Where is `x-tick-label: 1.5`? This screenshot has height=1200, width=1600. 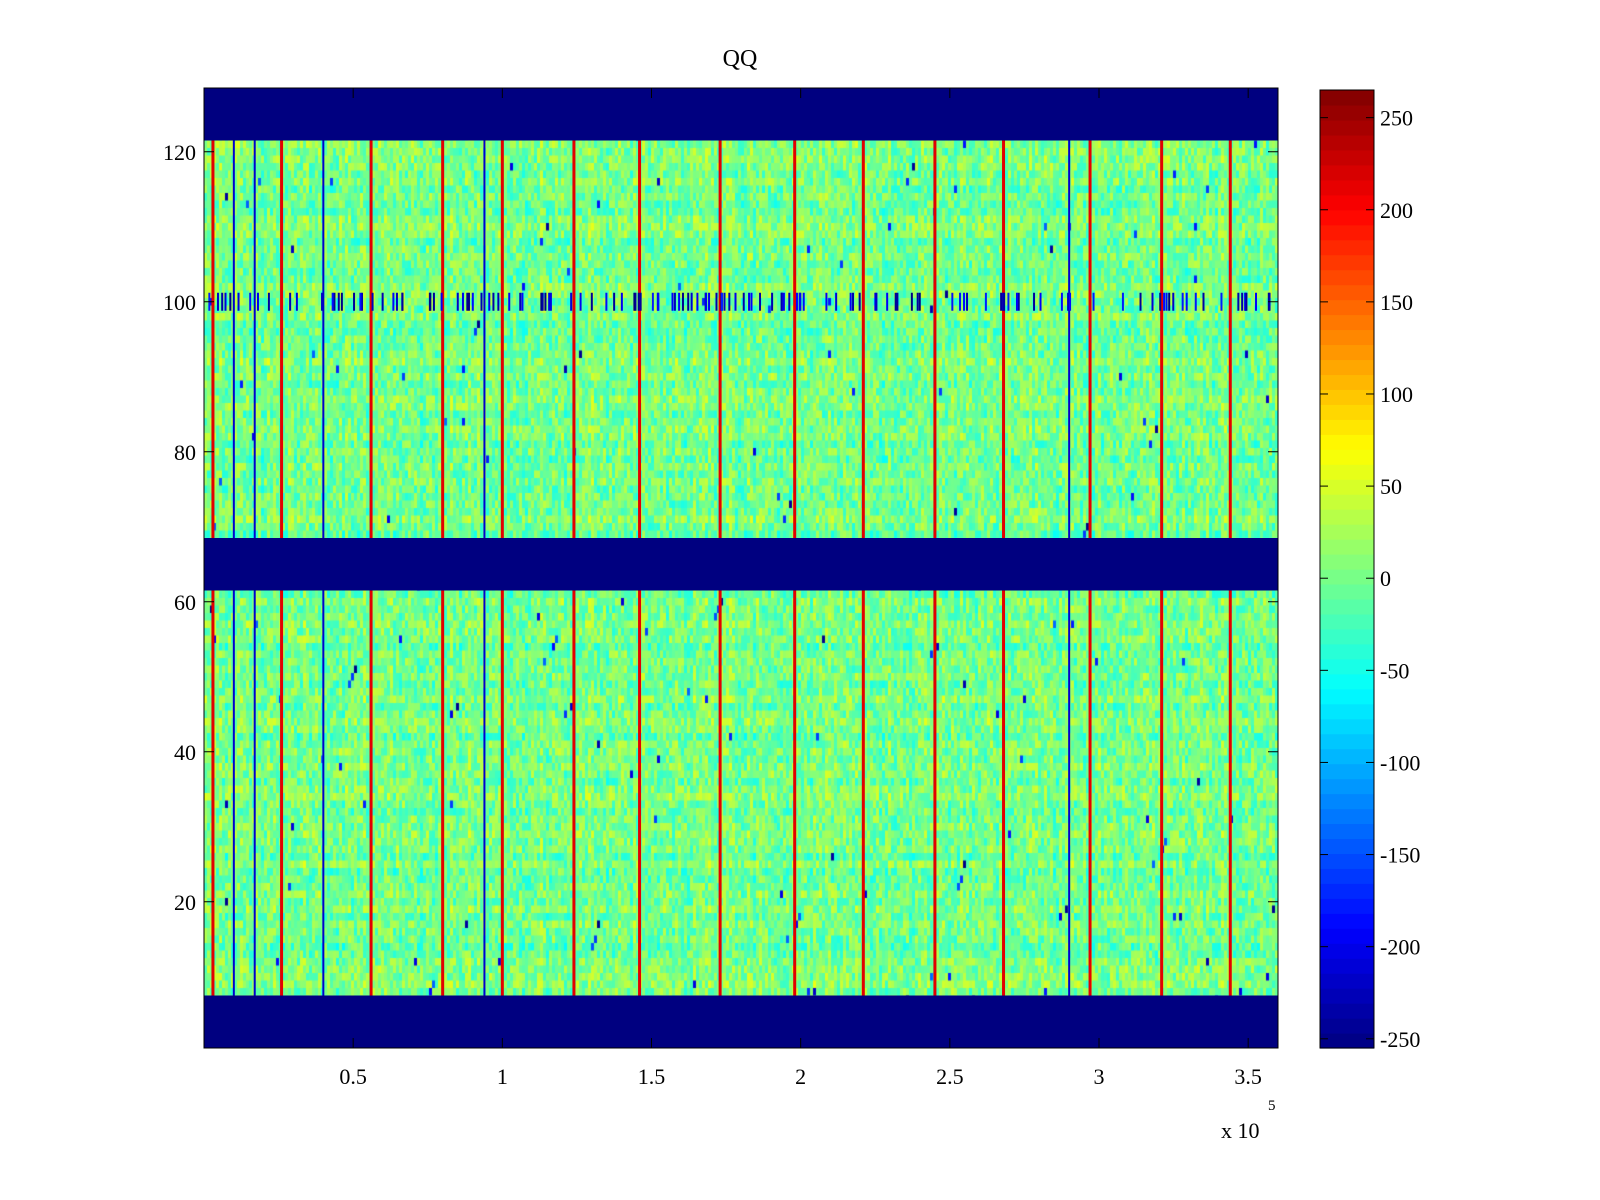 x-tick-label: 1.5 is located at coordinates (652, 1076).